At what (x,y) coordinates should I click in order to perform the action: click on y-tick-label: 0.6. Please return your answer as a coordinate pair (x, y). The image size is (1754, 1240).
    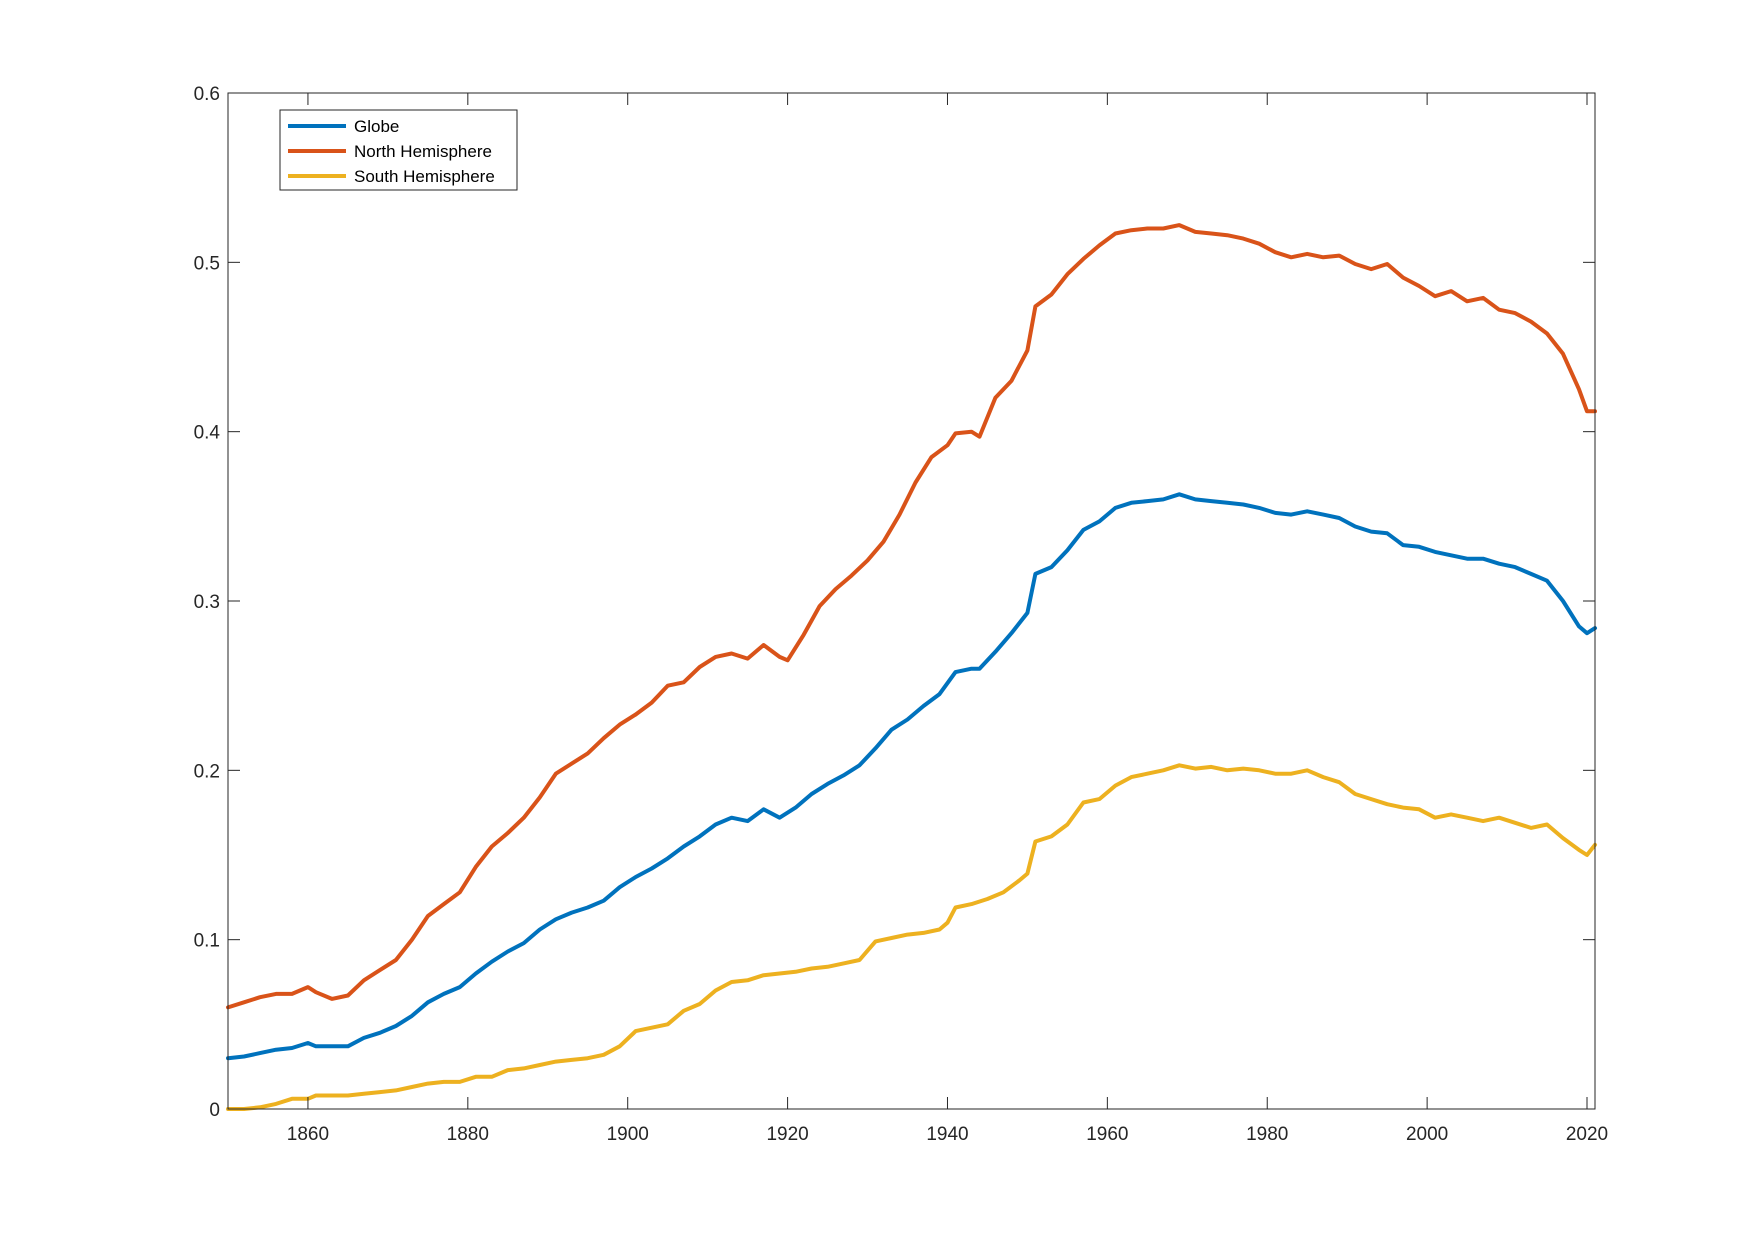
    Looking at the image, I should click on (207, 94).